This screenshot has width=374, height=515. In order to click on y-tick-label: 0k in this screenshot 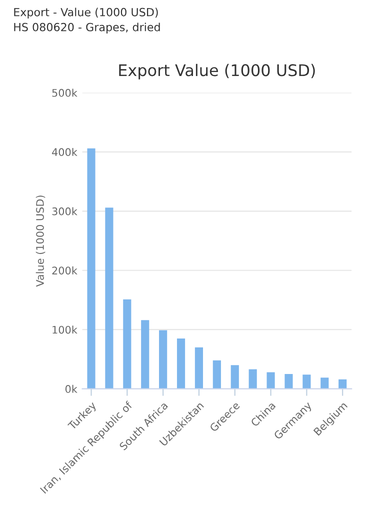, I will do `click(71, 388)`.